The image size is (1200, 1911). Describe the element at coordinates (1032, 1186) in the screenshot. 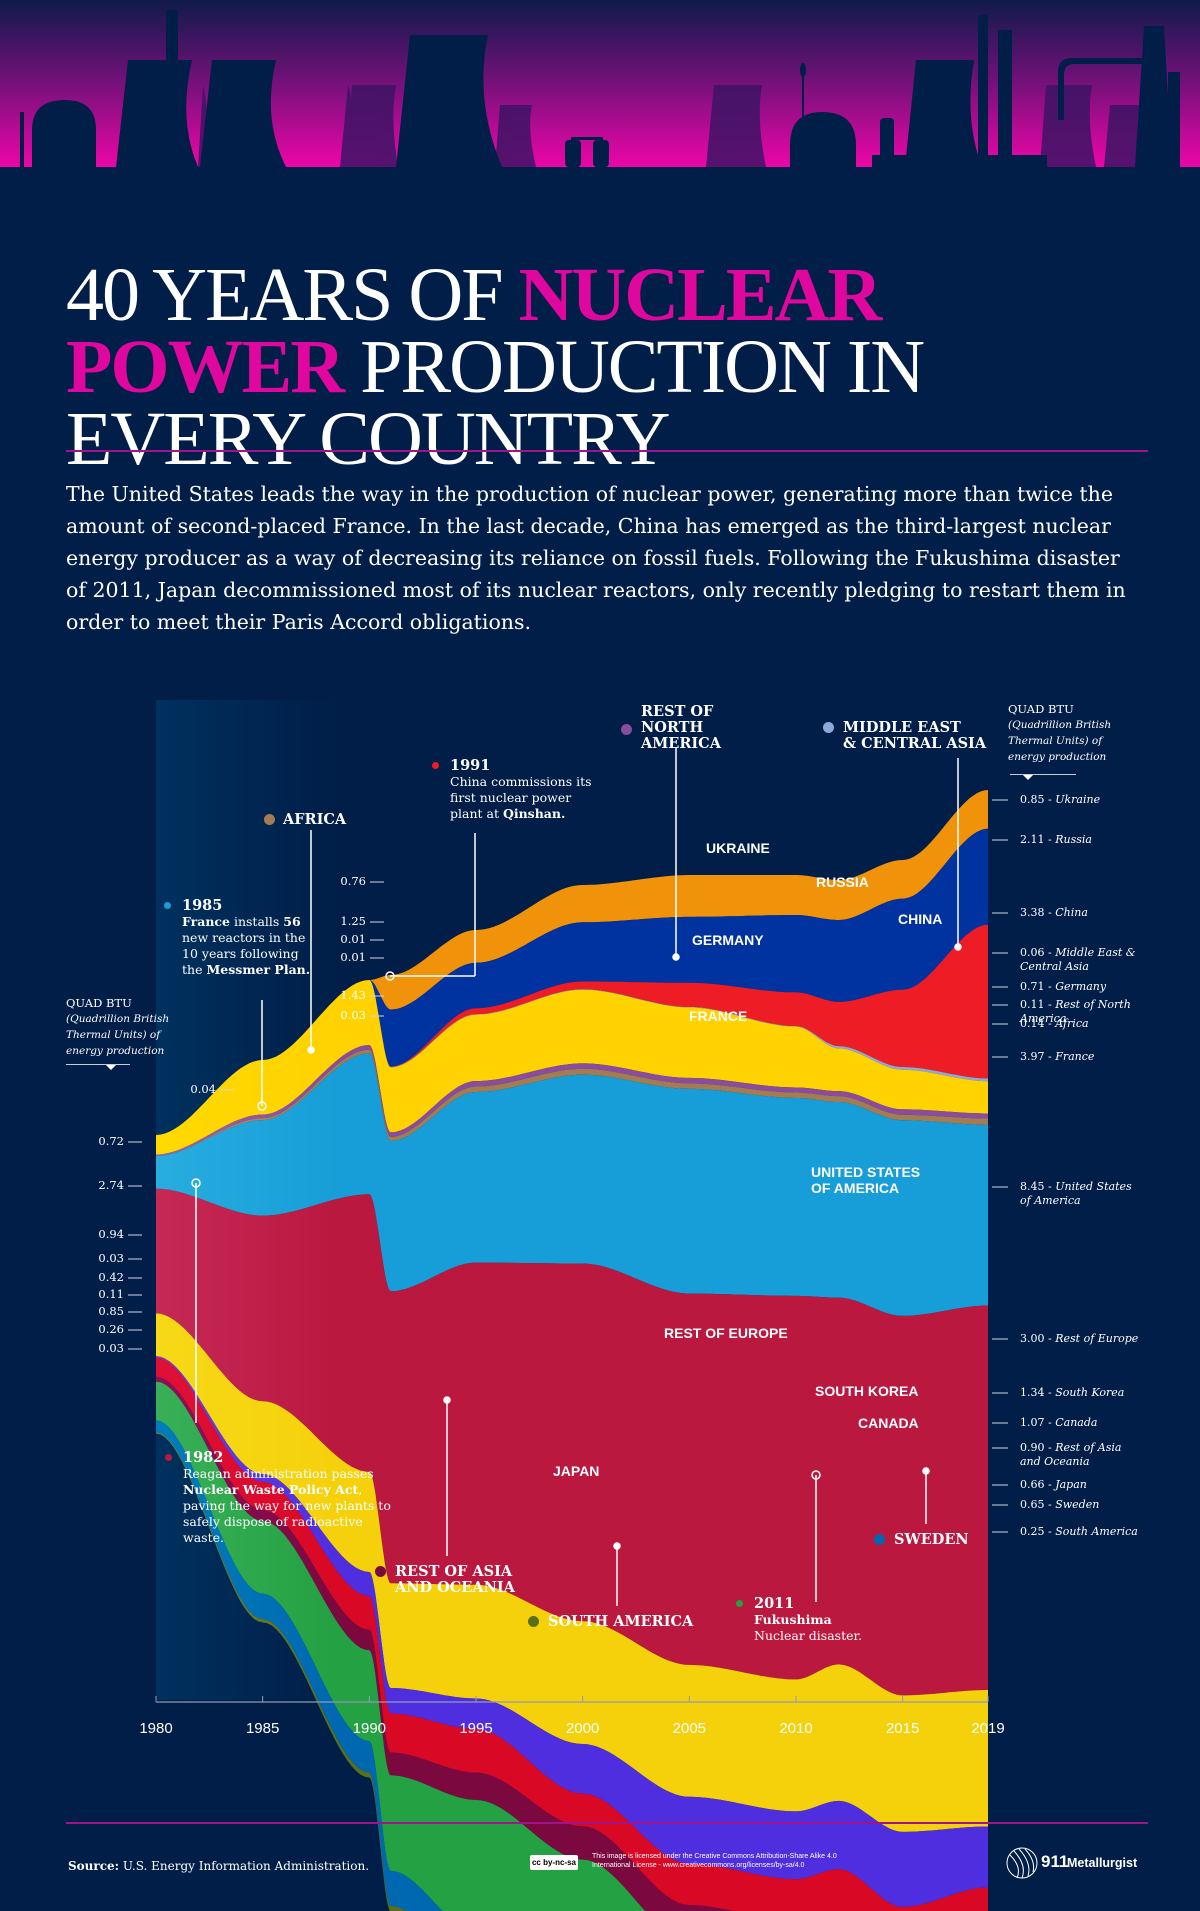

I see `value: 8.45` at that location.